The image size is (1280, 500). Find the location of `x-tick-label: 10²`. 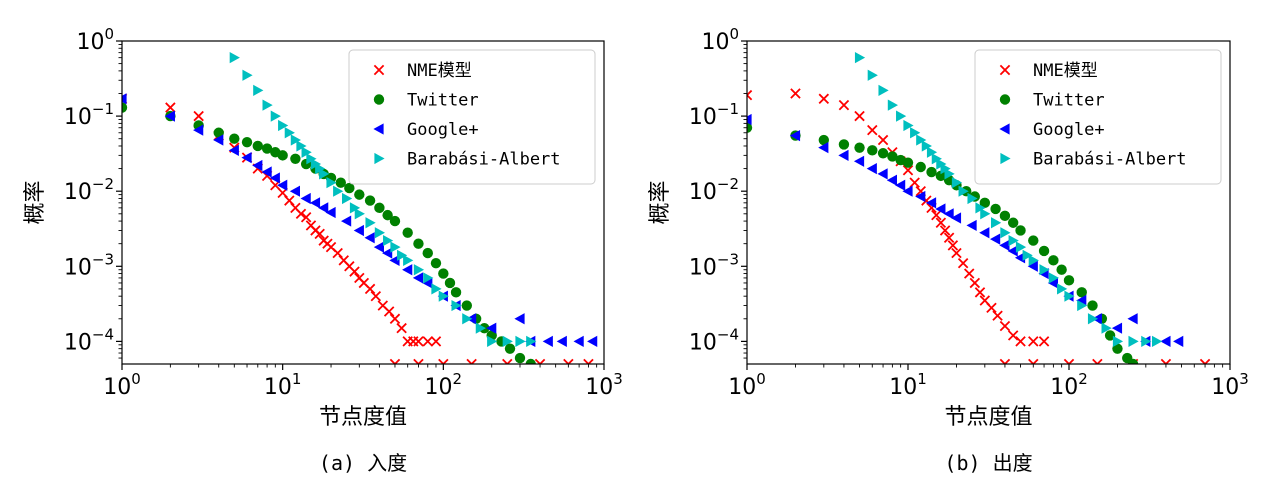

x-tick-label: 10² is located at coordinates (444, 385).